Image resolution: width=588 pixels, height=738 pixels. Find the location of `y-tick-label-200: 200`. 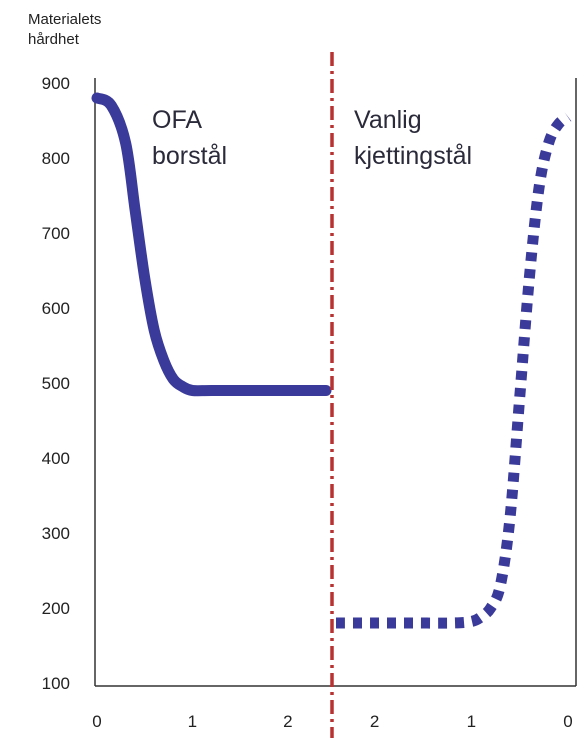

y-tick-label-200: 200 is located at coordinates (56, 608).